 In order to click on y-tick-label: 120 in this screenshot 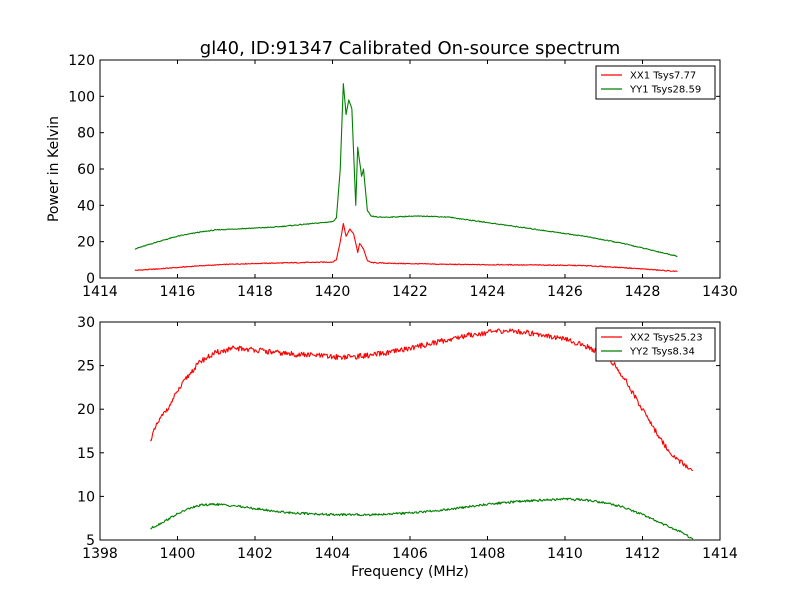, I will do `click(81, 61)`.